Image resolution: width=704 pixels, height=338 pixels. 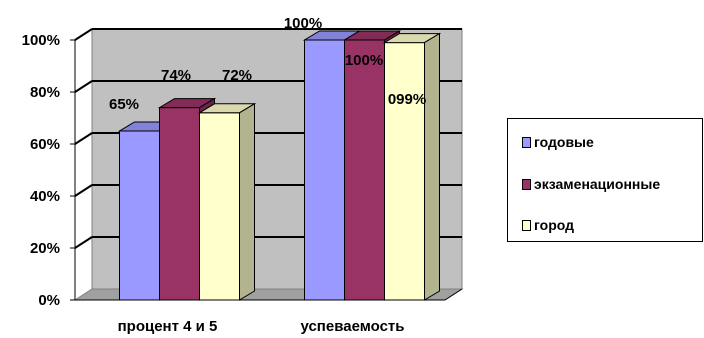 What do you see at coordinates (168, 326) in the screenshot?
I see `x-category-label: процент 4 и 5` at bounding box center [168, 326].